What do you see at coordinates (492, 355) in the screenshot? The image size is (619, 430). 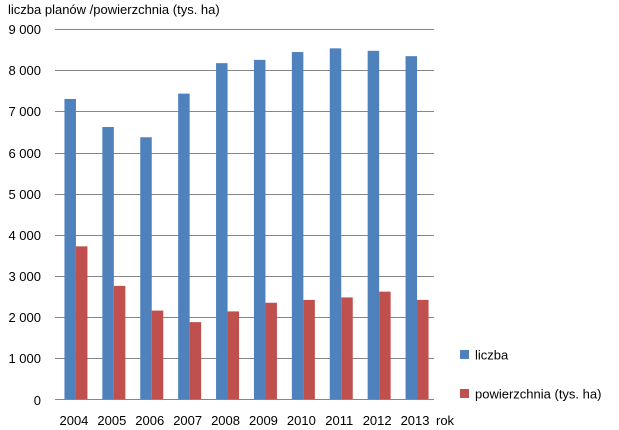 I see `legend-label-liczba: liczba` at bounding box center [492, 355].